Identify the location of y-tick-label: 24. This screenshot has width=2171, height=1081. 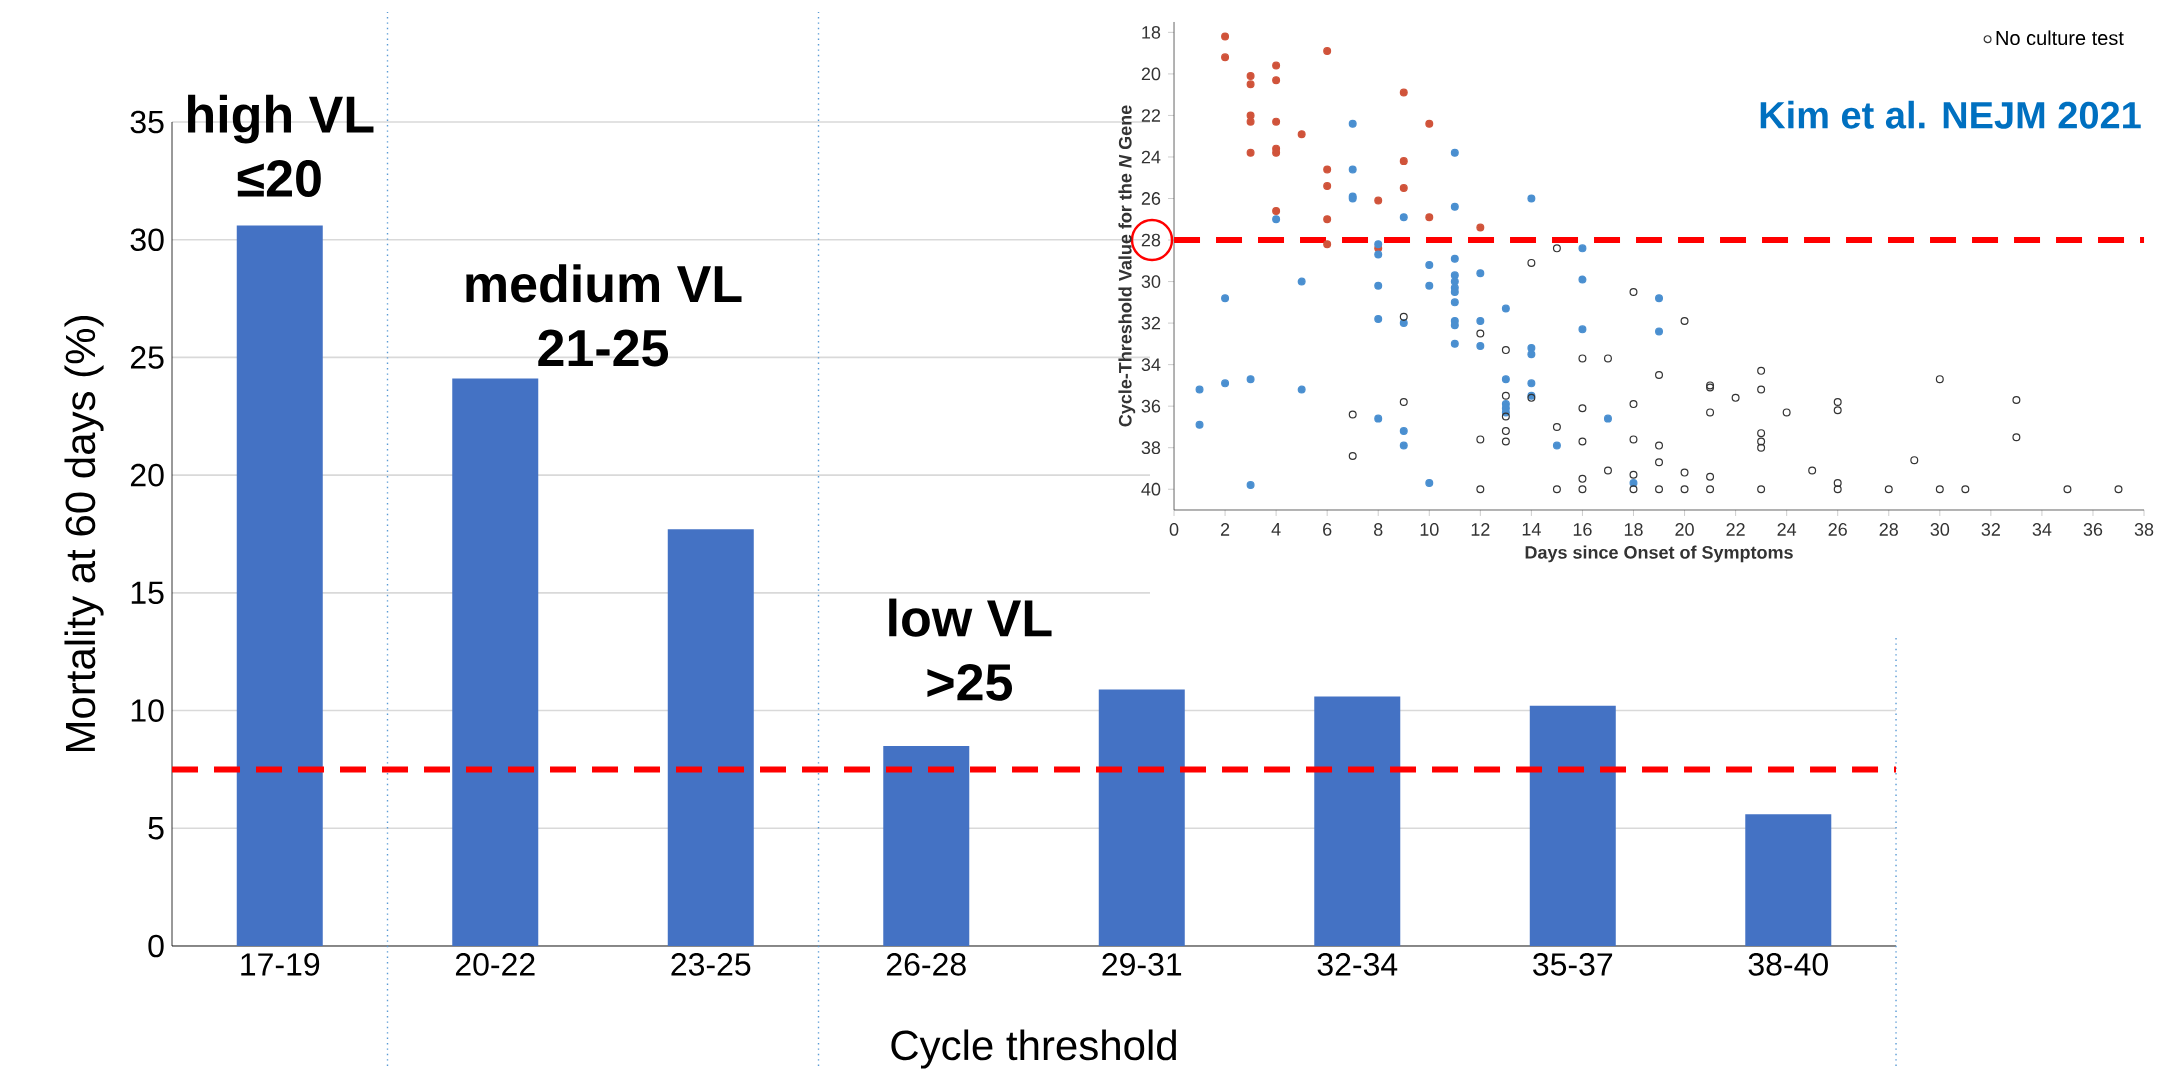
(1151, 157).